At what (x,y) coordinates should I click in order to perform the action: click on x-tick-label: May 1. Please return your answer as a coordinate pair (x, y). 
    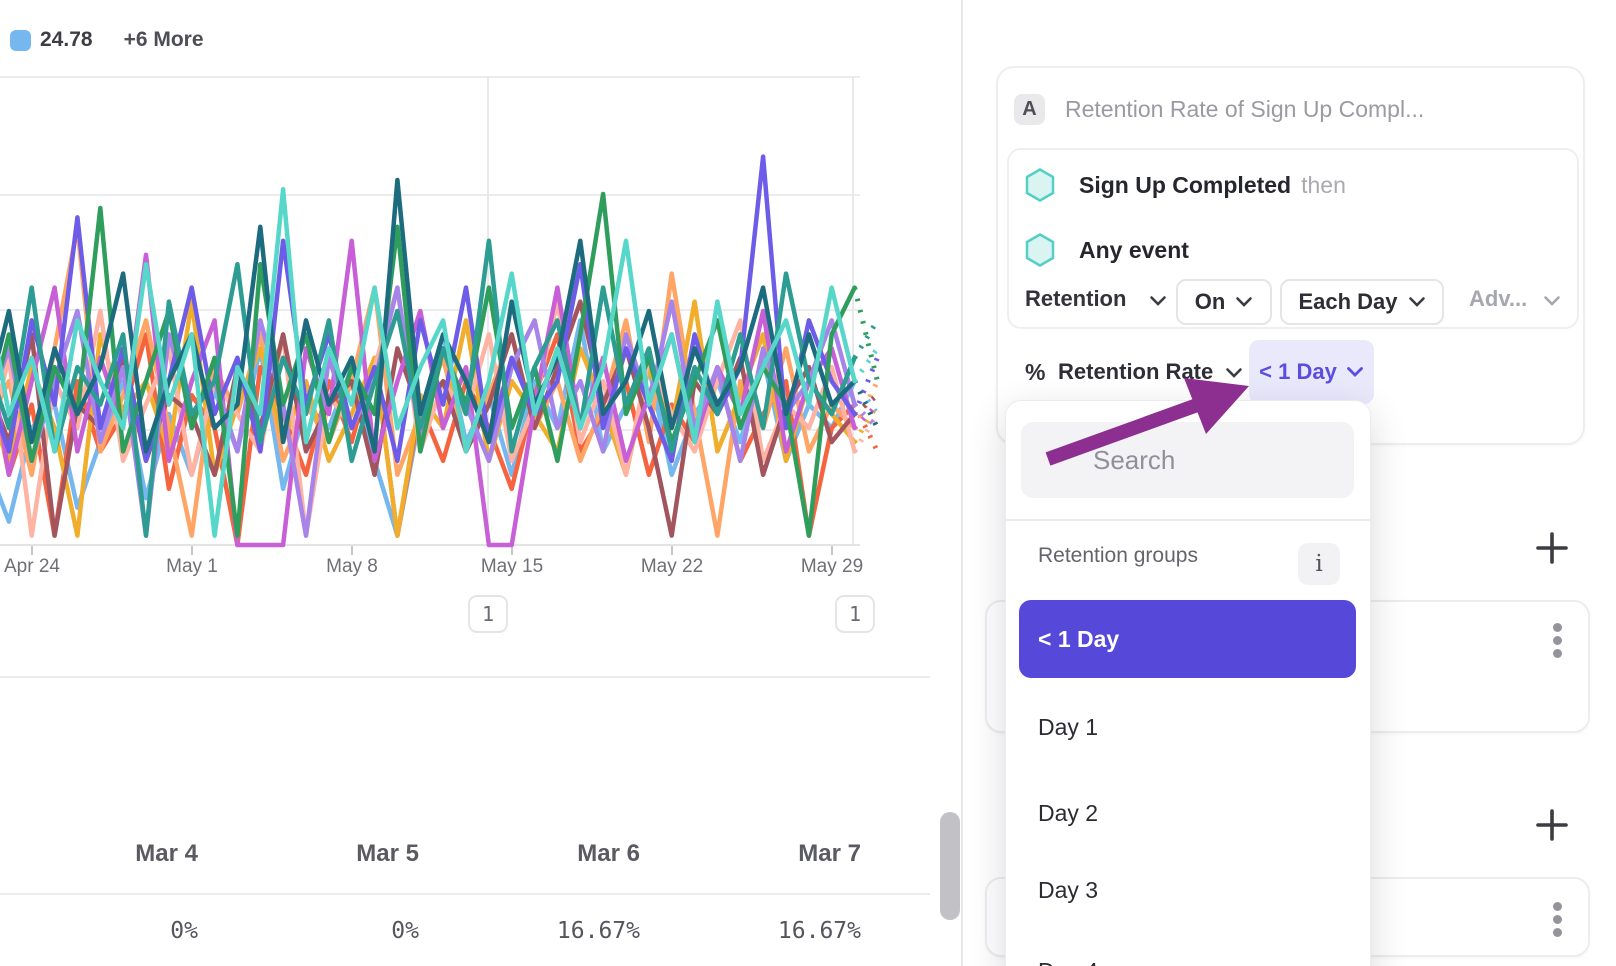
    Looking at the image, I should click on (192, 566).